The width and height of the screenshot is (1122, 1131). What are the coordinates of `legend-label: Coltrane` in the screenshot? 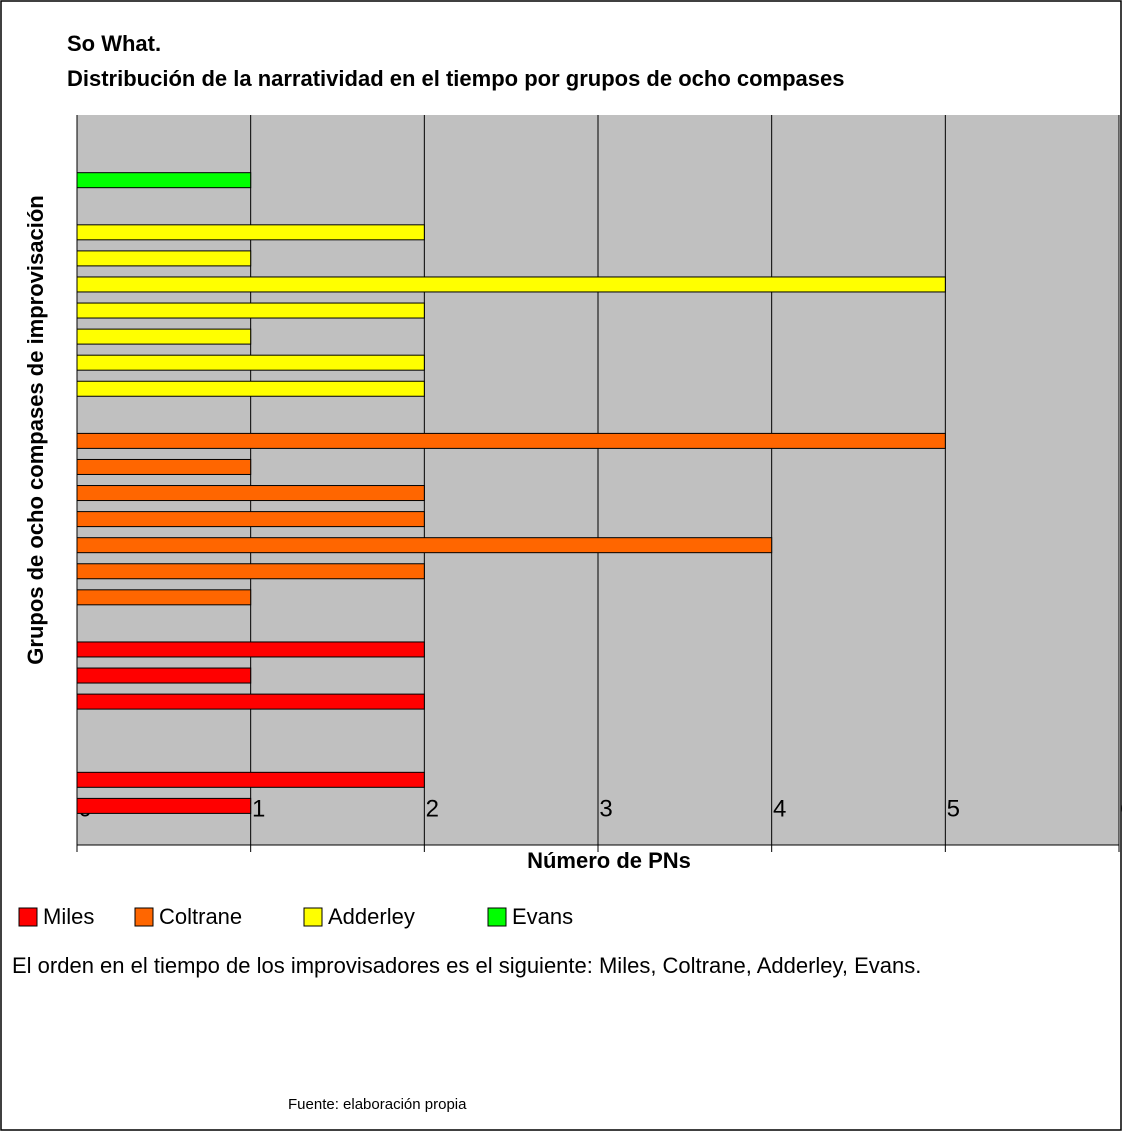 It's located at (200, 916).